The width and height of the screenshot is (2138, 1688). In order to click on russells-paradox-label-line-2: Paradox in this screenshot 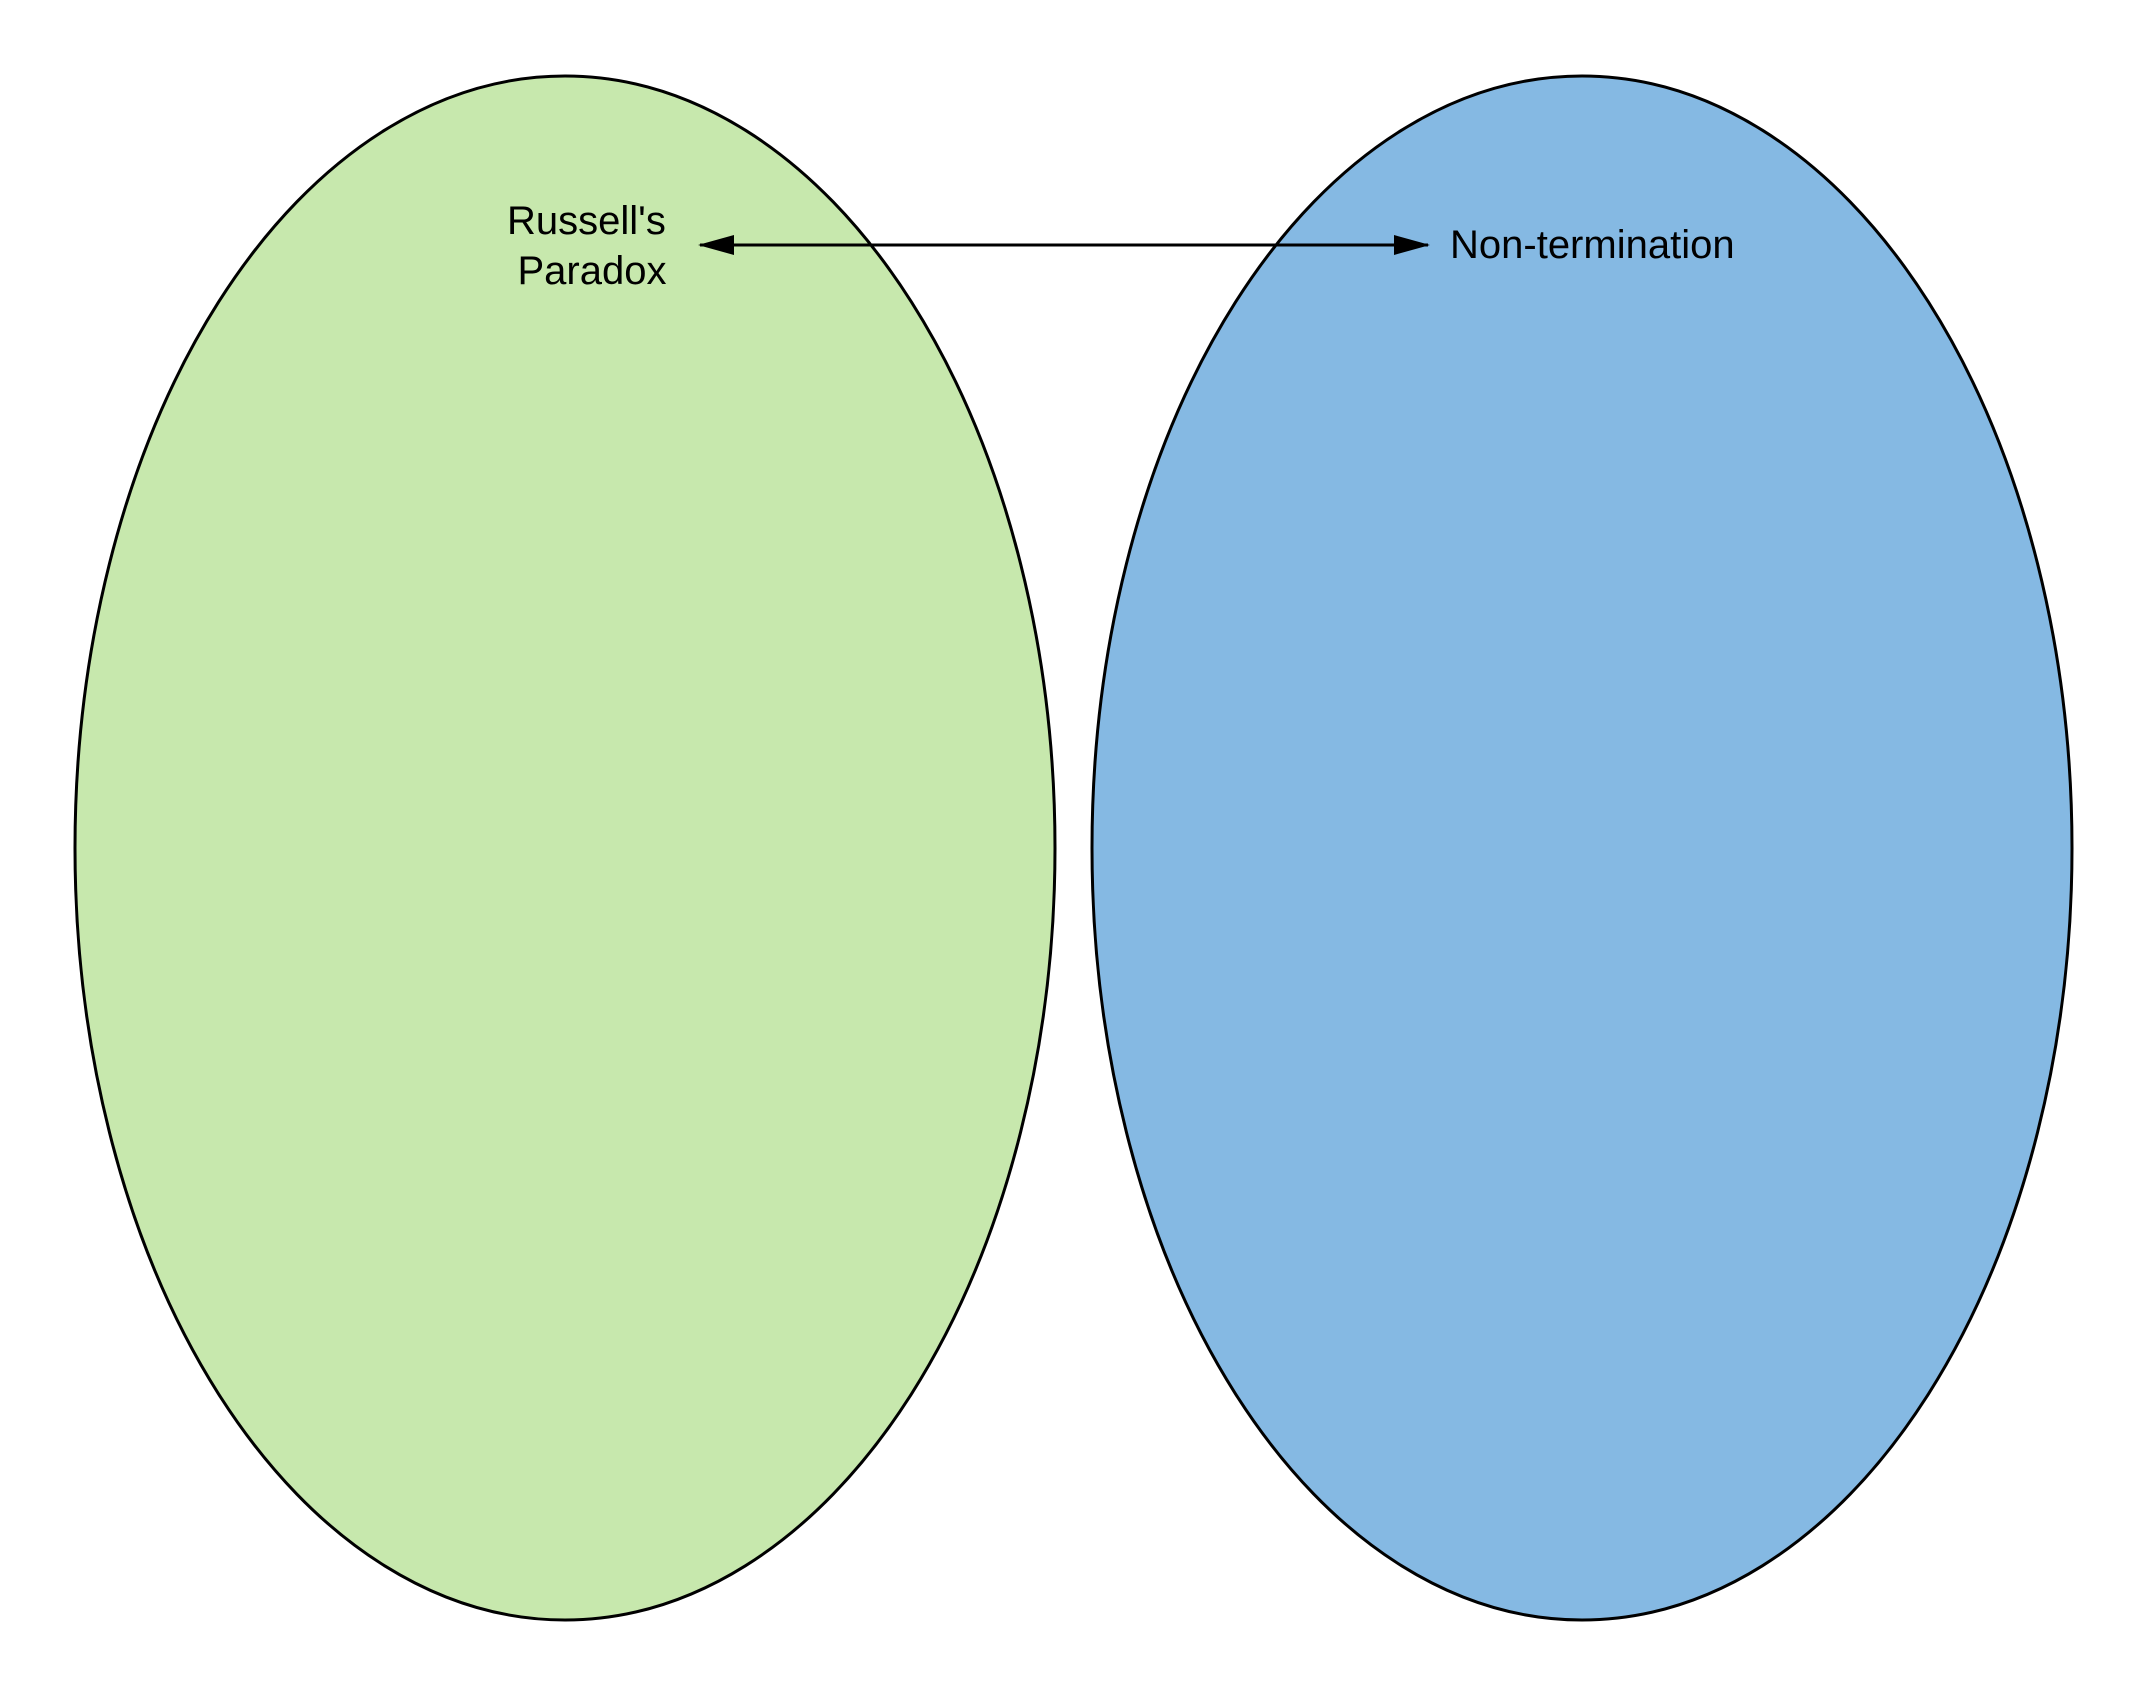, I will do `click(592, 271)`.